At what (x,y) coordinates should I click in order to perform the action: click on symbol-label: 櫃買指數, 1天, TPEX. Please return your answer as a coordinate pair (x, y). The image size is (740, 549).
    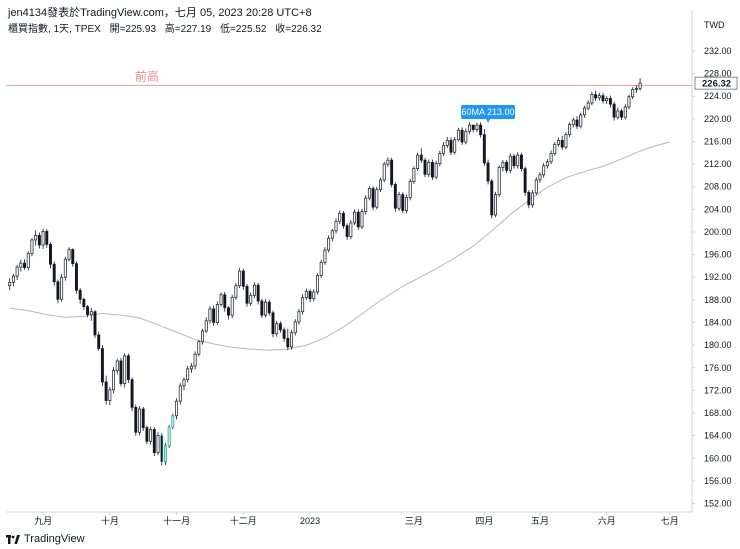
    Looking at the image, I should click on (54, 29).